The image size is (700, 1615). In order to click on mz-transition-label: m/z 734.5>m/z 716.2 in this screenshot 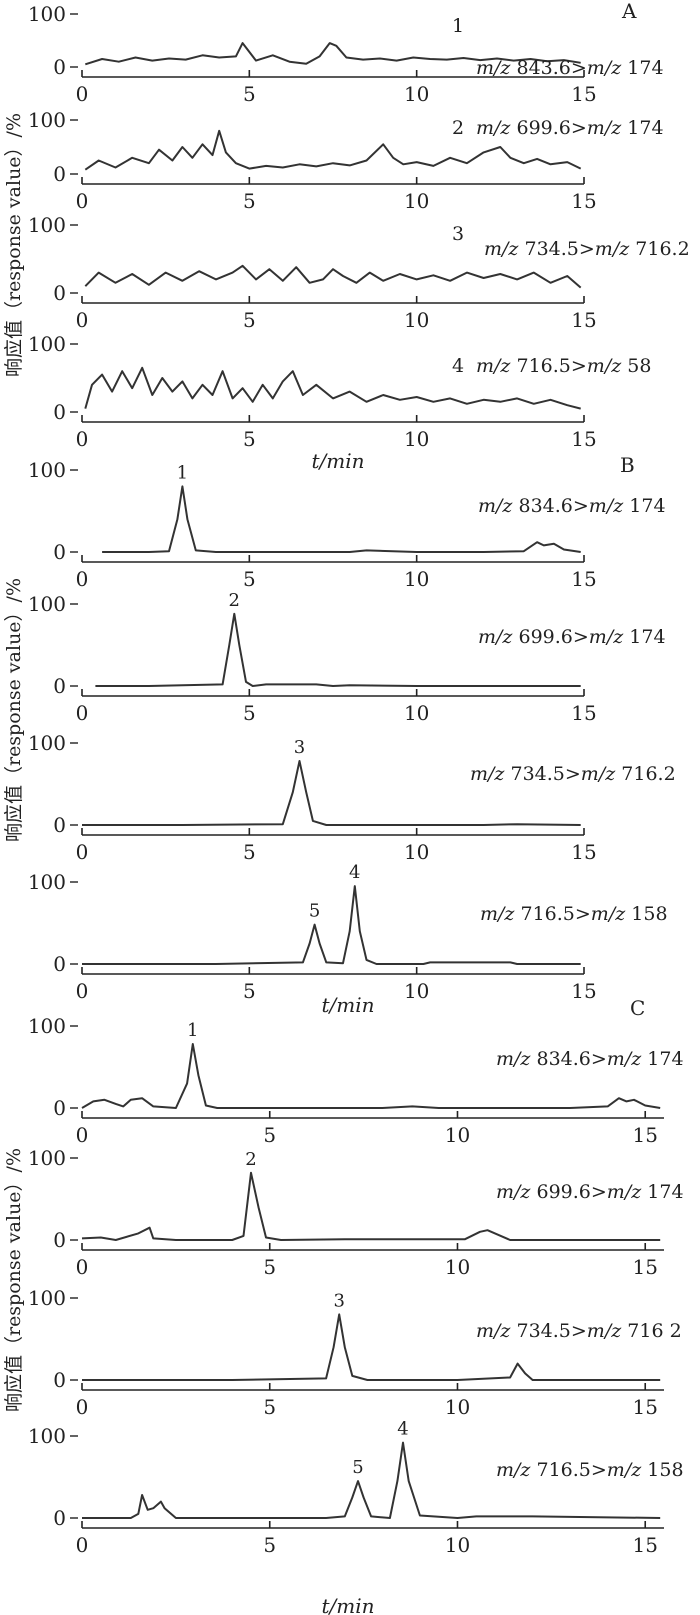, I will do `click(587, 249)`.